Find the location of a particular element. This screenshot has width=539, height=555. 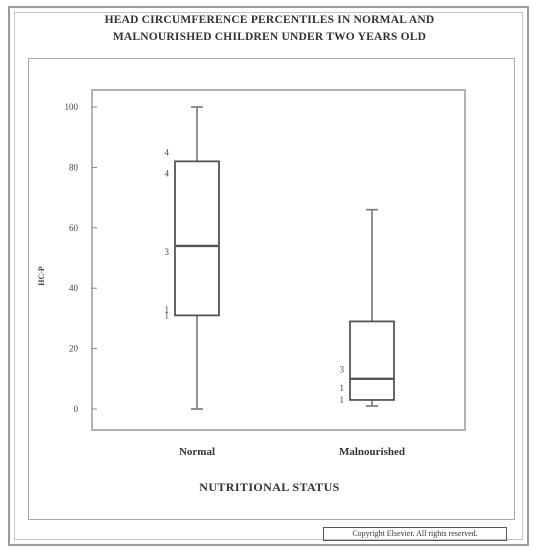

point-label-normal-5: 4 is located at coordinates (167, 152).